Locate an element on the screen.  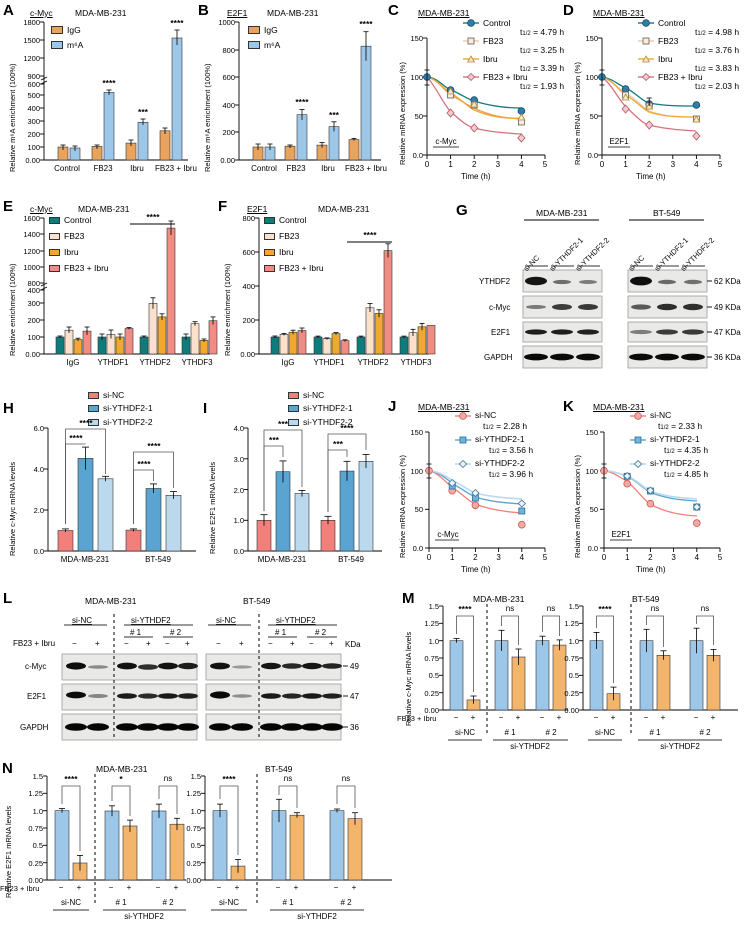
panel-k-ytick-100: 100 is located at coordinates (591, 471).